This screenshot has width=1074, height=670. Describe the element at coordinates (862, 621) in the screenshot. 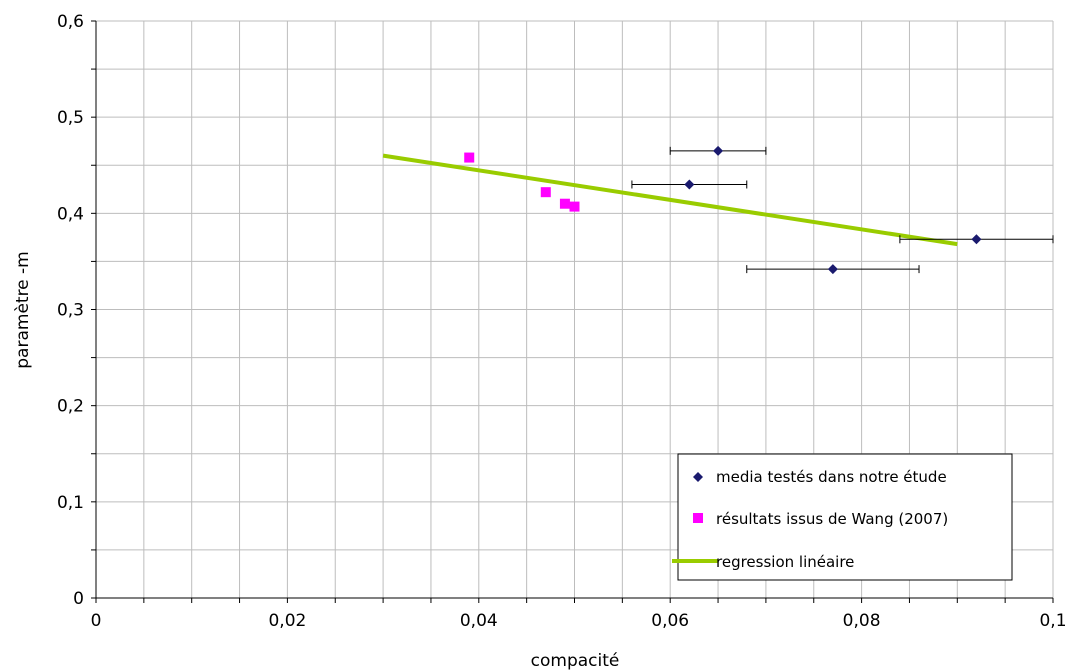

I see `x-tick-label: 0,08` at that location.